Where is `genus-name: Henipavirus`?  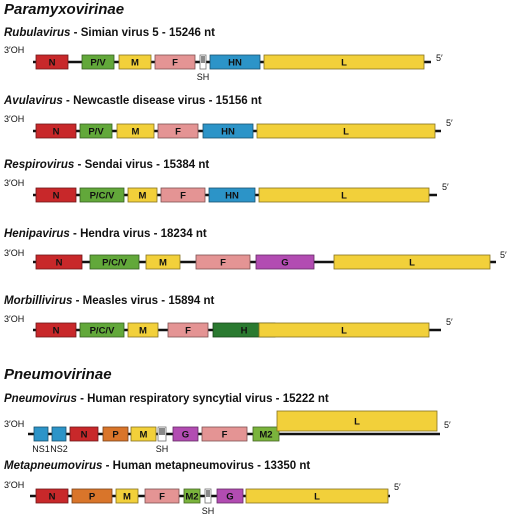
genus-name: Henipavirus is located at coordinates (37, 234).